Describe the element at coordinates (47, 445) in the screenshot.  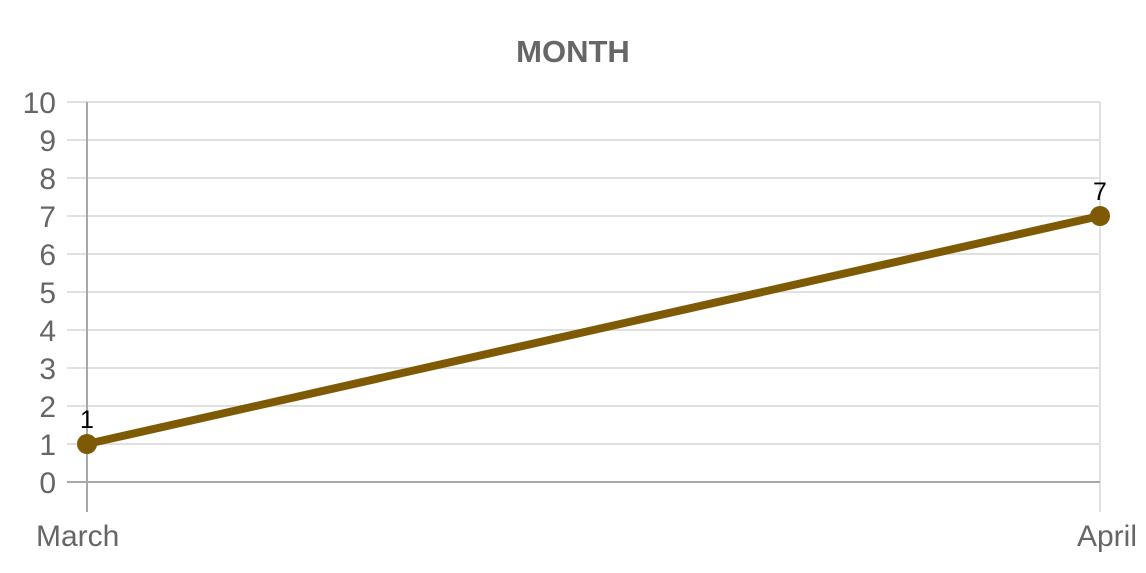
I see `y-tick-label: 1` at that location.